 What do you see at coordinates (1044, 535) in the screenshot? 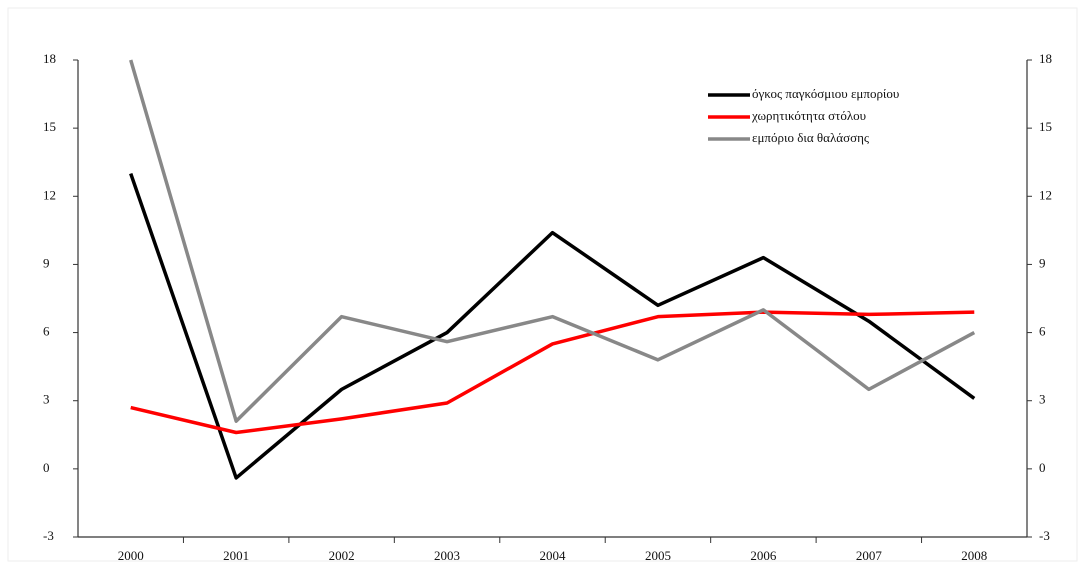
I see `y2-tick-label: -3` at bounding box center [1044, 535].